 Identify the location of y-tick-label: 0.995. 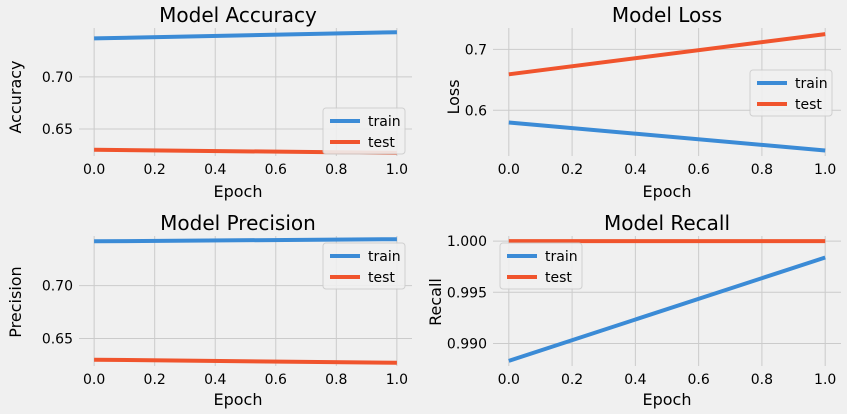
(467, 293).